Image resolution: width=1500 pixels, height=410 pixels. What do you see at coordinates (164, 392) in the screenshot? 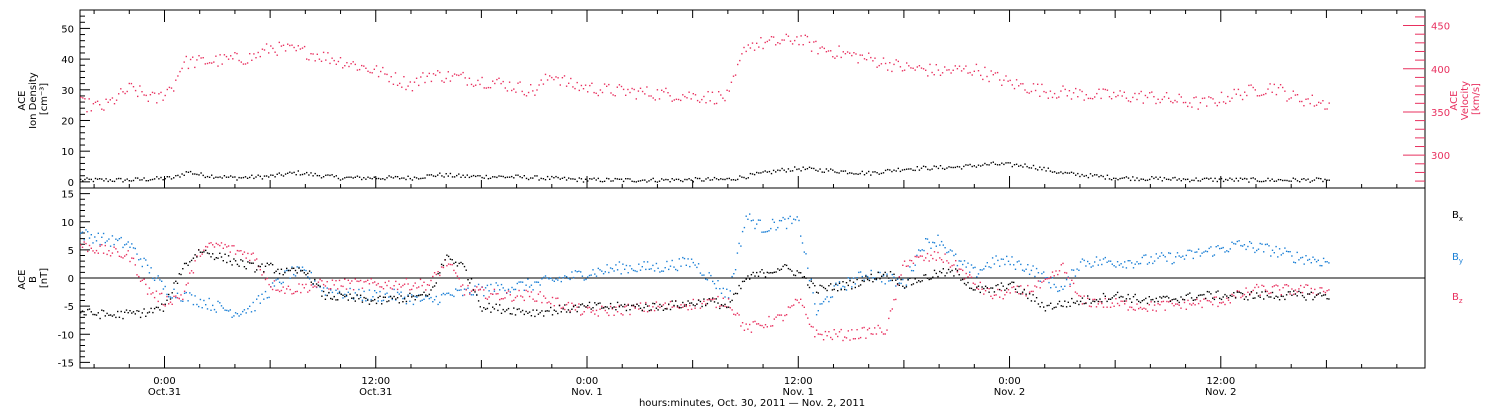
I see `date-tick-label: Oct.31` at bounding box center [164, 392].